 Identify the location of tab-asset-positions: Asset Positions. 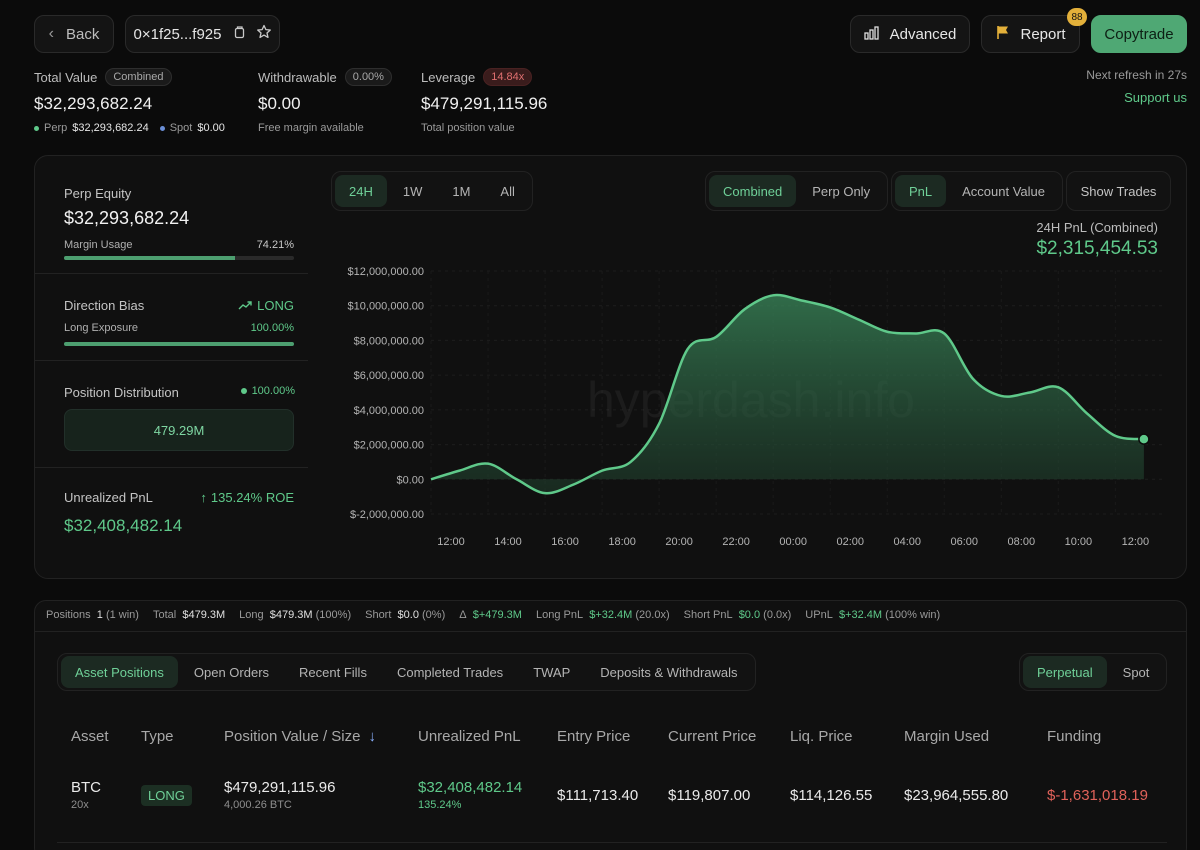
(119, 672).